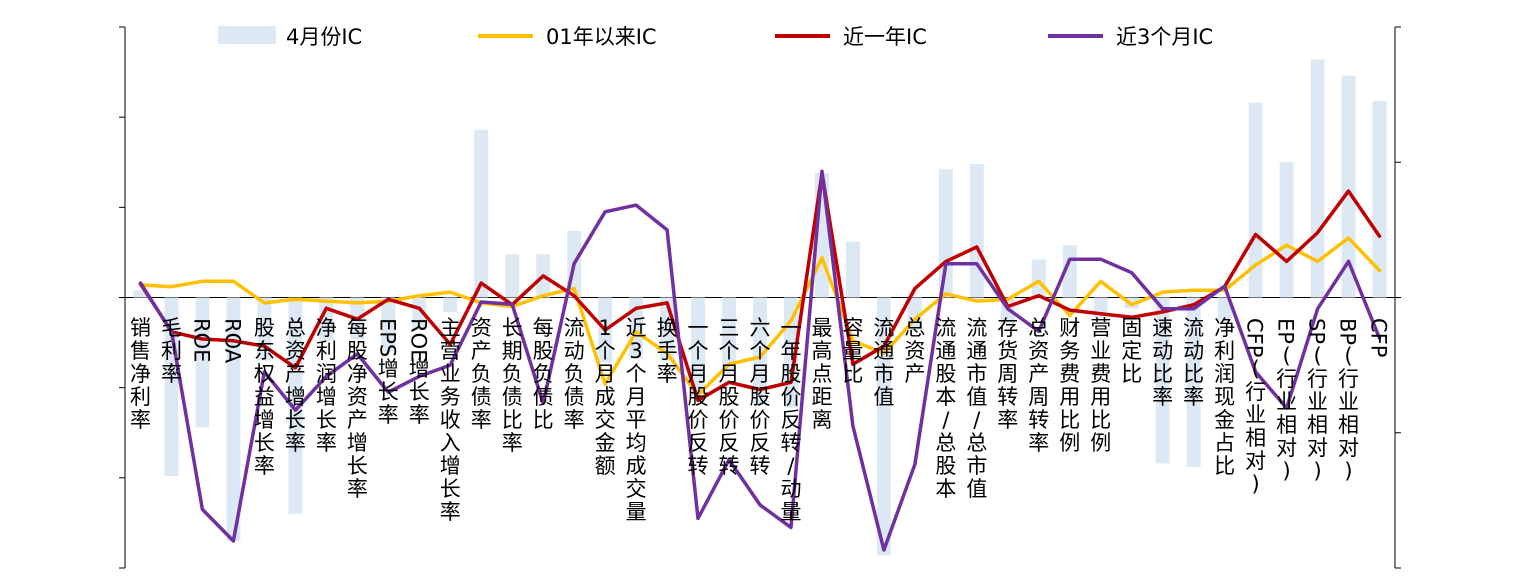 The image size is (1527, 588). I want to click on category-label-part: 额, so click(605, 466).